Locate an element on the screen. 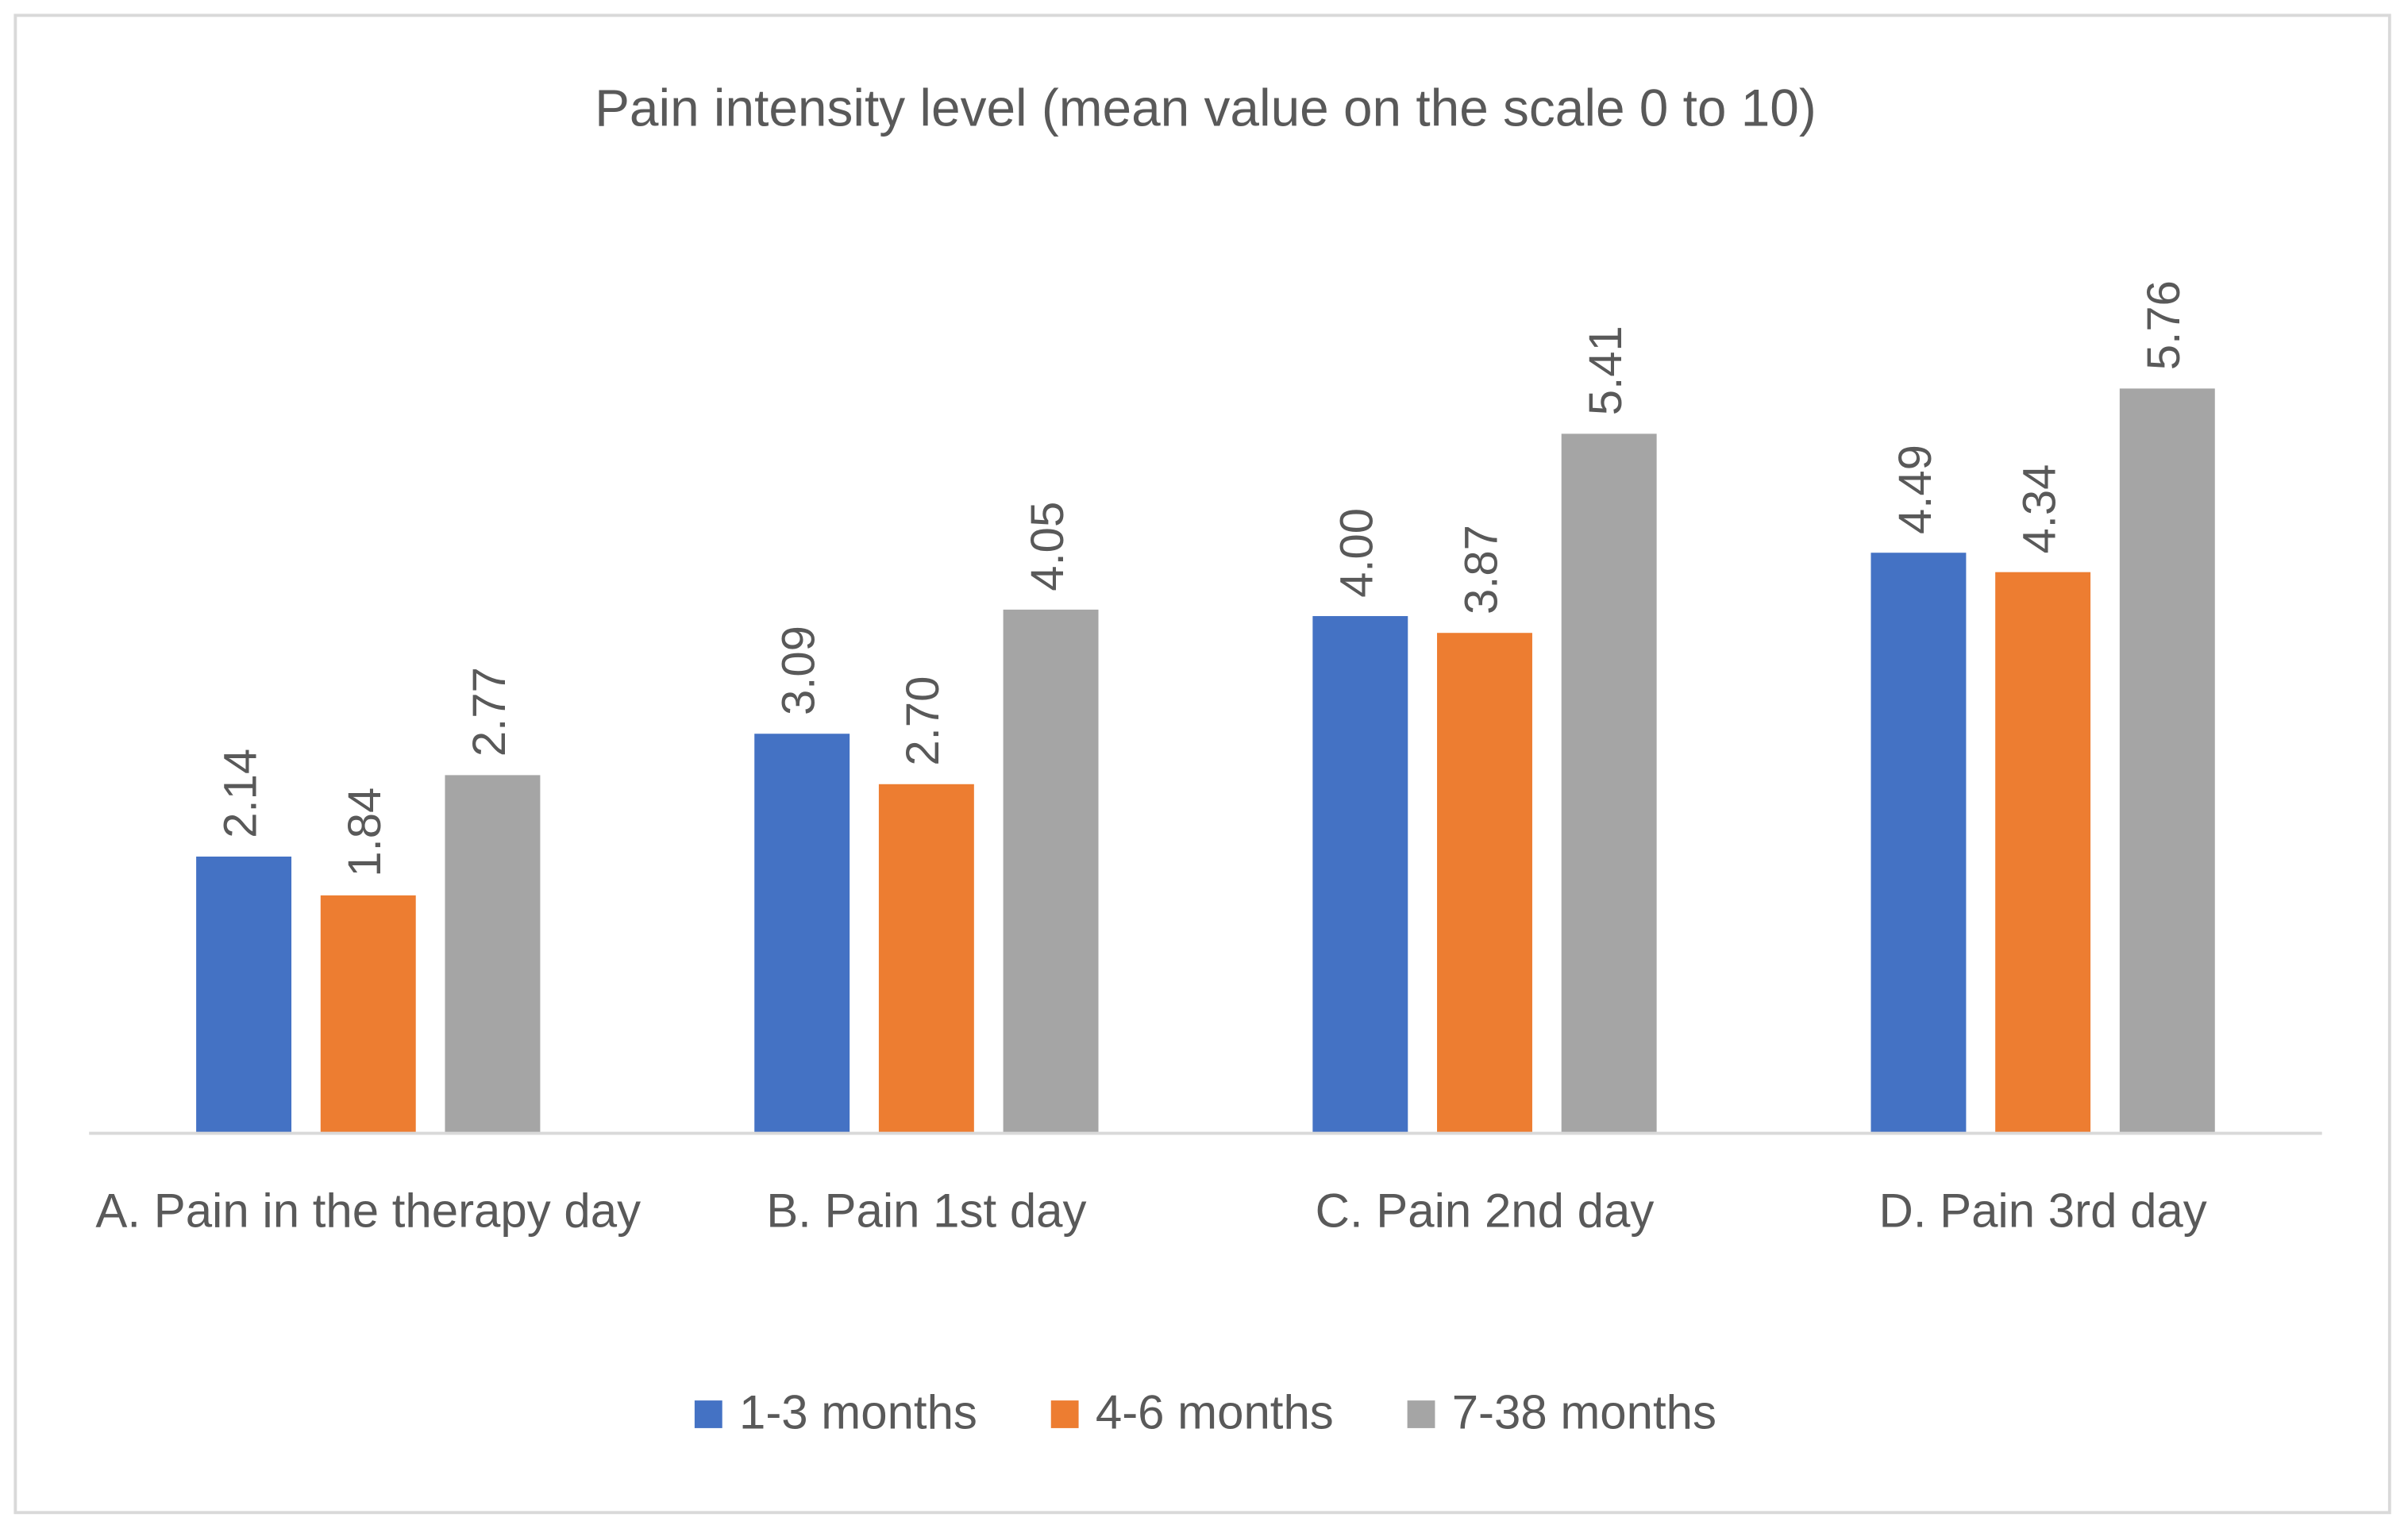  data-label: 3.87 is located at coordinates (1481, 569).